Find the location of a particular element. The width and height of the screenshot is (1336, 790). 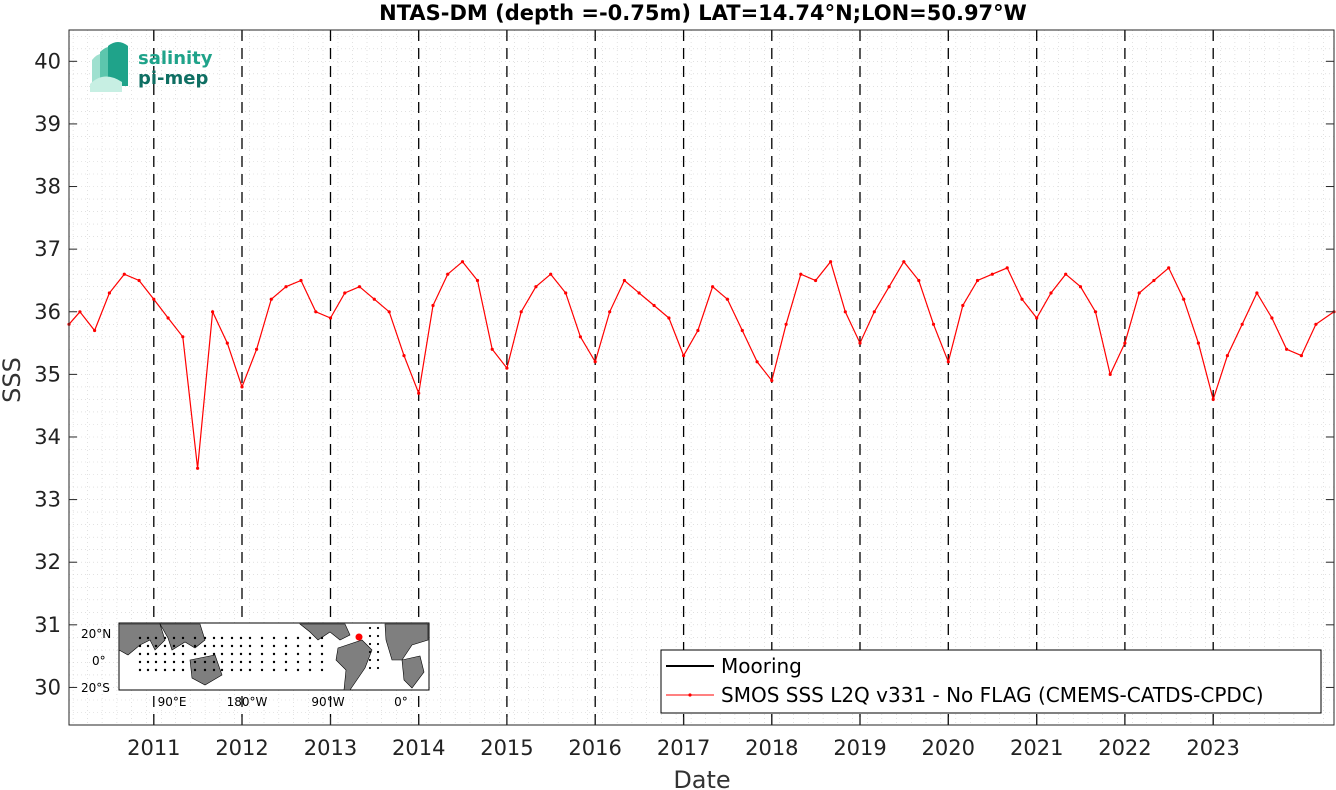

x-tick-label: 2014 is located at coordinates (418, 748).